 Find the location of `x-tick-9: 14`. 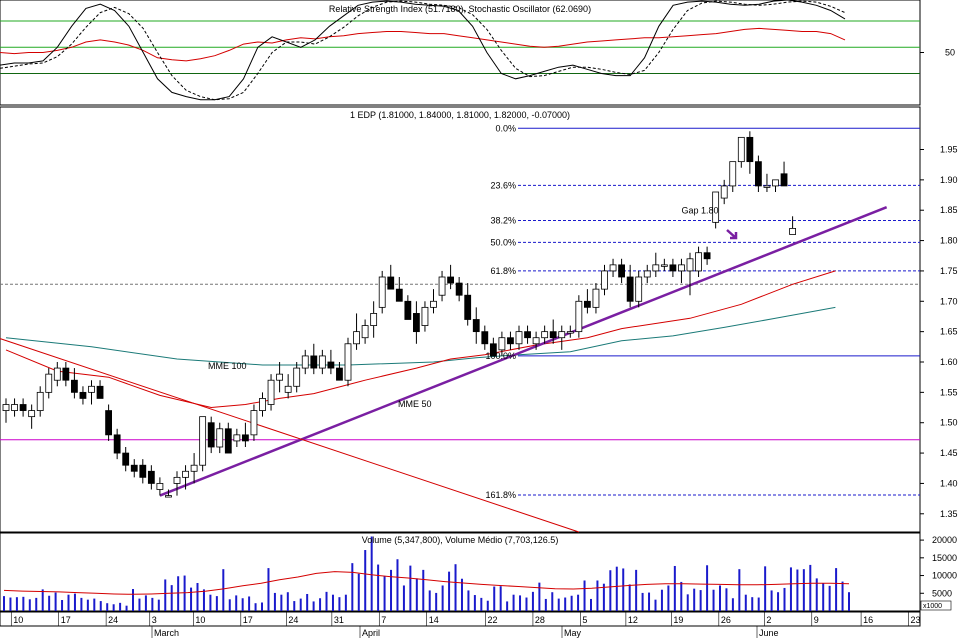

x-tick-9: 14 is located at coordinates (434, 620).